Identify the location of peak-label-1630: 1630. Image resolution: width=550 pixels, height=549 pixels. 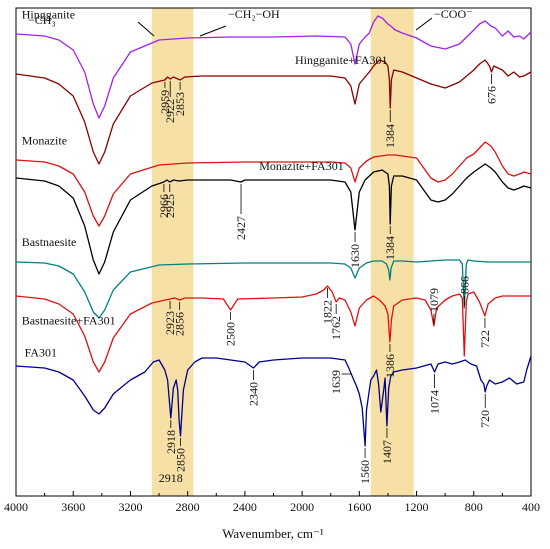
(355, 250).